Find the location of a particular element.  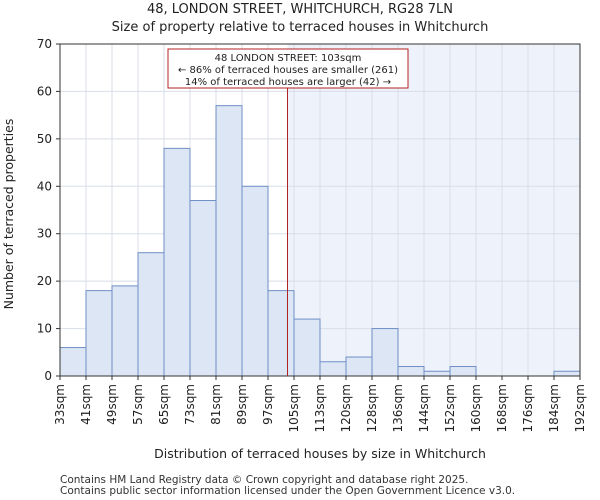

x-tick-label-73sqm: 73sqm is located at coordinates (190, 404).